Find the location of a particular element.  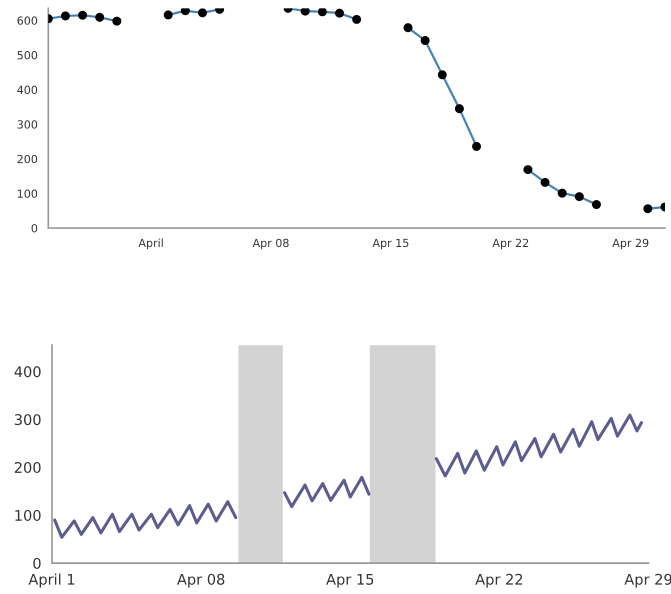

x-tick-label: Apr 29 is located at coordinates (630, 244).